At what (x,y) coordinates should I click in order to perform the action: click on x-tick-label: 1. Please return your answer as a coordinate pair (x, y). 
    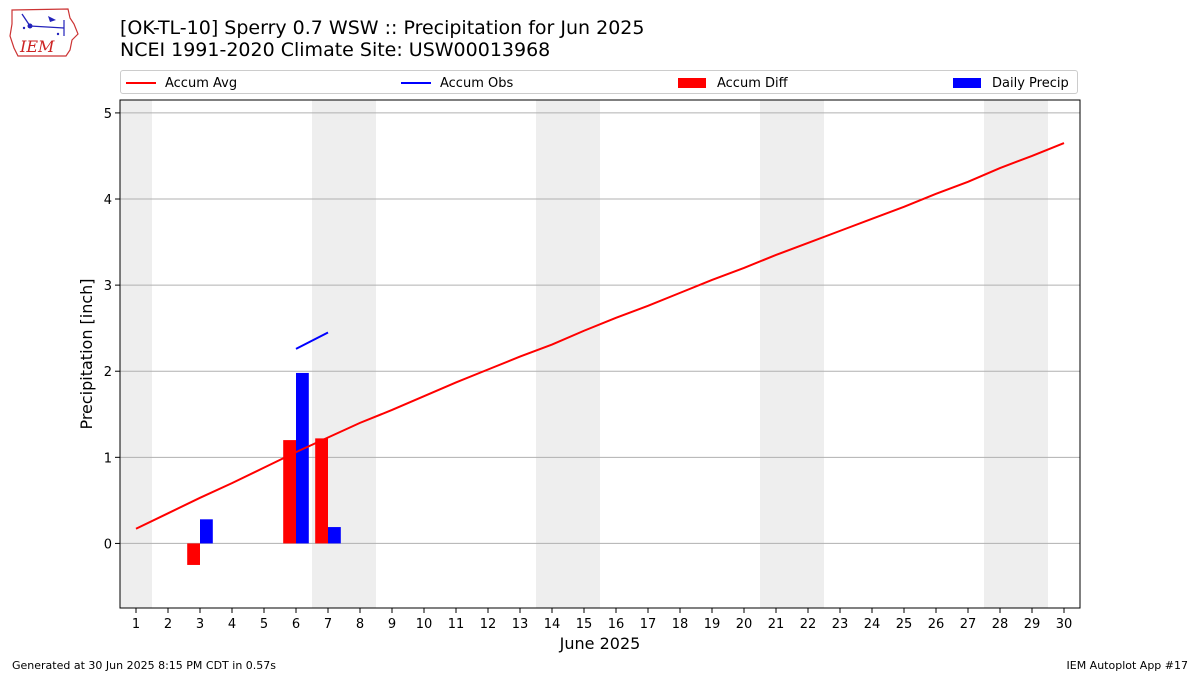
    Looking at the image, I should click on (136, 624).